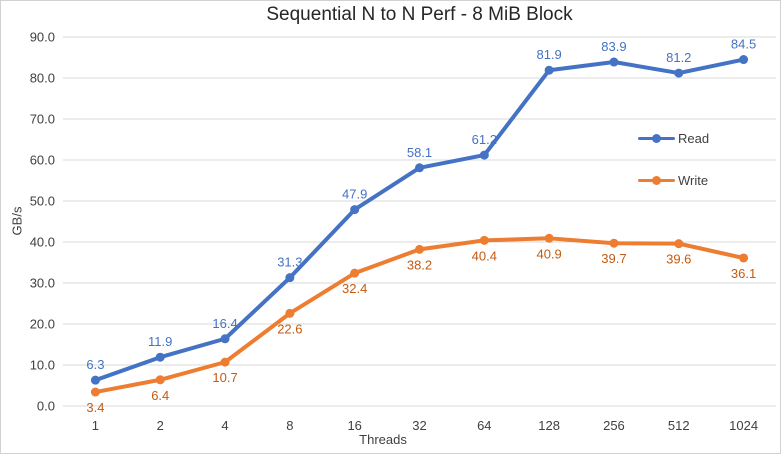  I want to click on write-data-label: 40.4, so click(484, 255).